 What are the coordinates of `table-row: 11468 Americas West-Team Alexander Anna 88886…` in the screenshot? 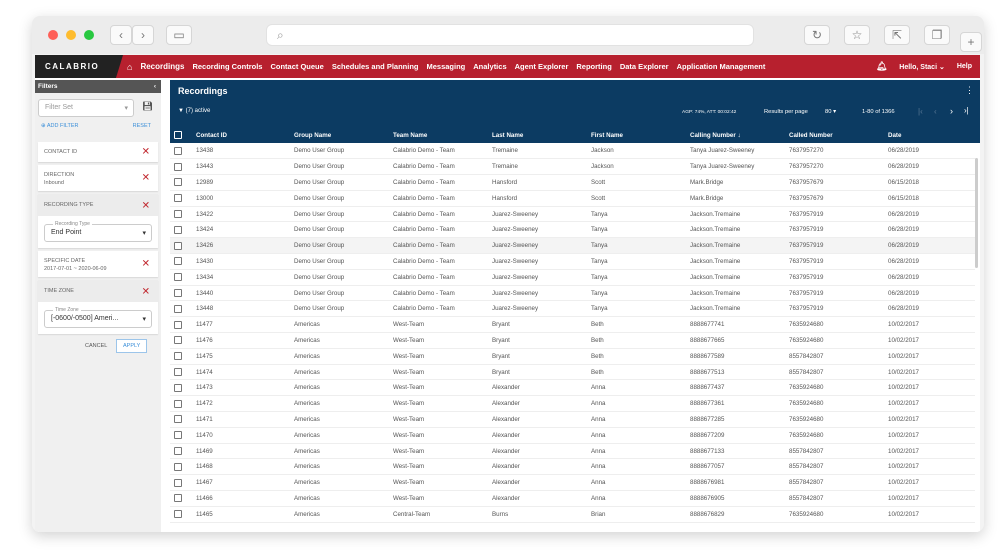 It's located at (572, 467).